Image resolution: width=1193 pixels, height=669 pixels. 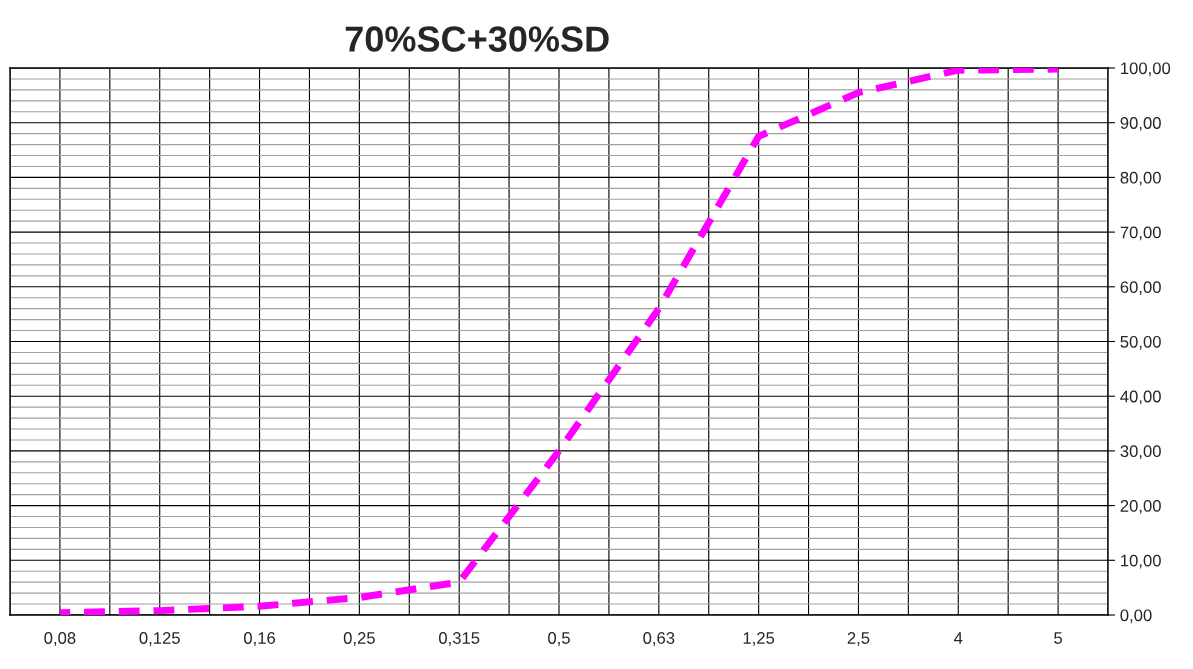 What do you see at coordinates (259, 639) in the screenshot?
I see `x-tick-label: 0,16` at bounding box center [259, 639].